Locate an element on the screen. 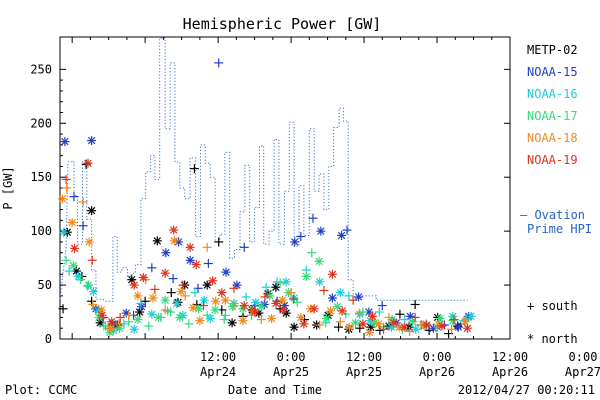  x-tick-label-date: Apr27 is located at coordinates (582, 372).